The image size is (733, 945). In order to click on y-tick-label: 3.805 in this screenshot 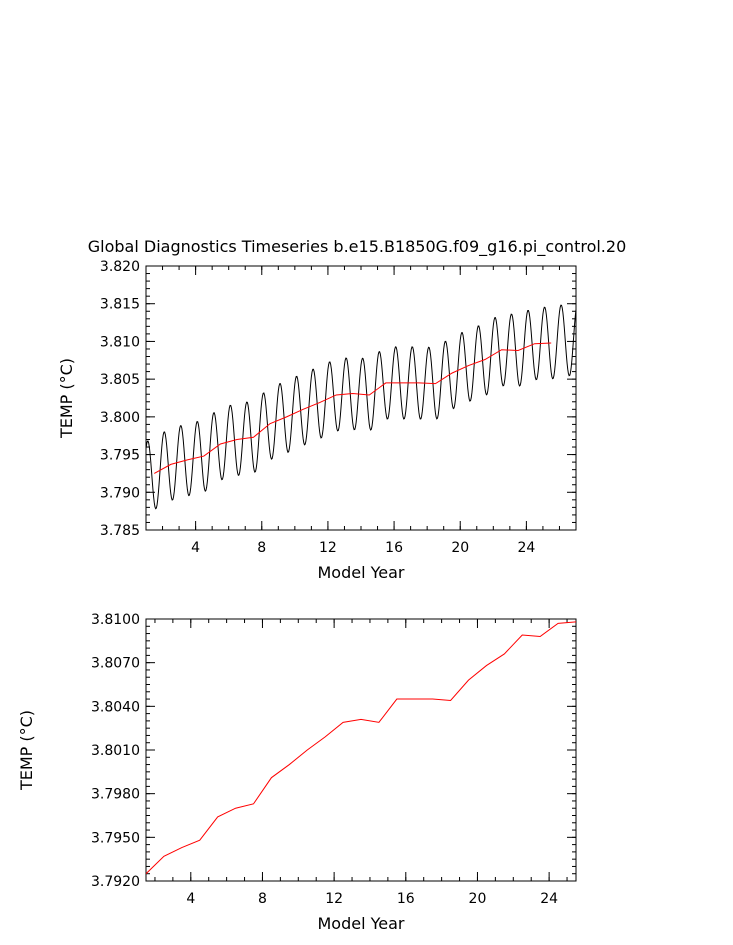, I will do `click(120, 380)`.